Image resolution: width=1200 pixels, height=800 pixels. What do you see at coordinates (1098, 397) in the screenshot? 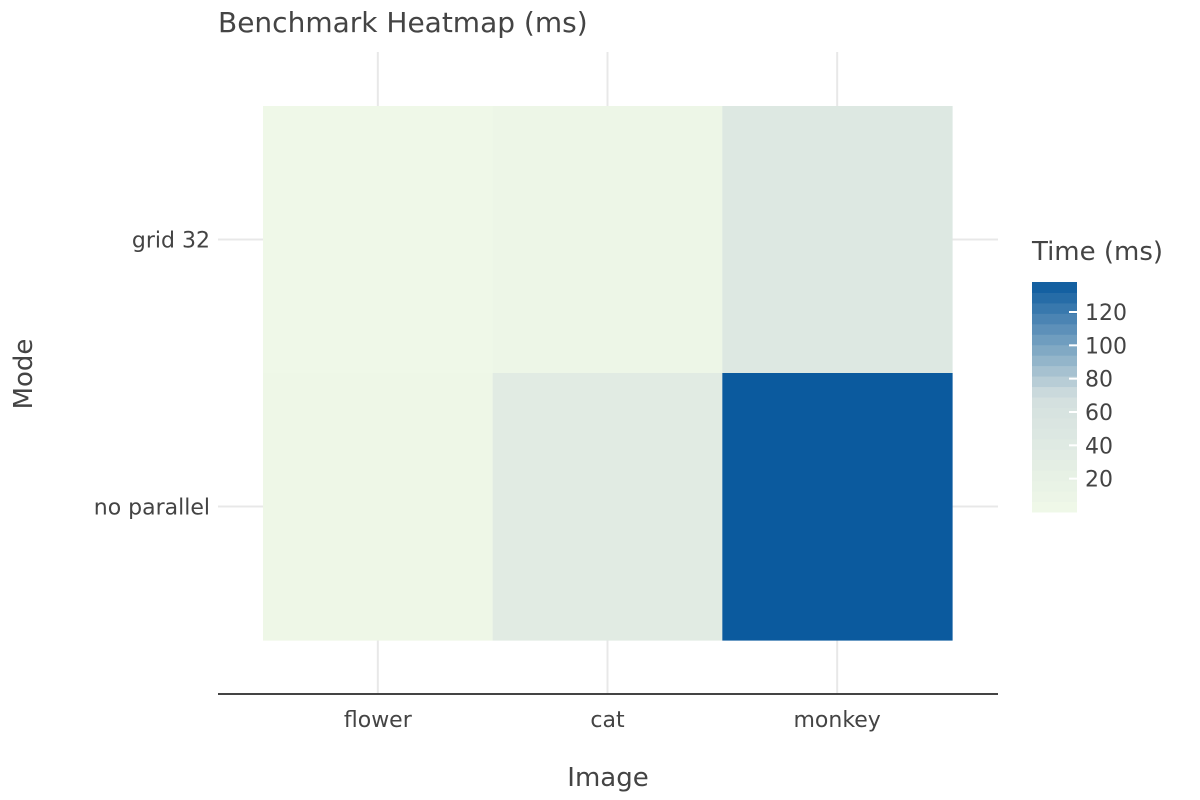
I see `colorbar-ticks: 20 40 60 80 100 120` at bounding box center [1098, 397].